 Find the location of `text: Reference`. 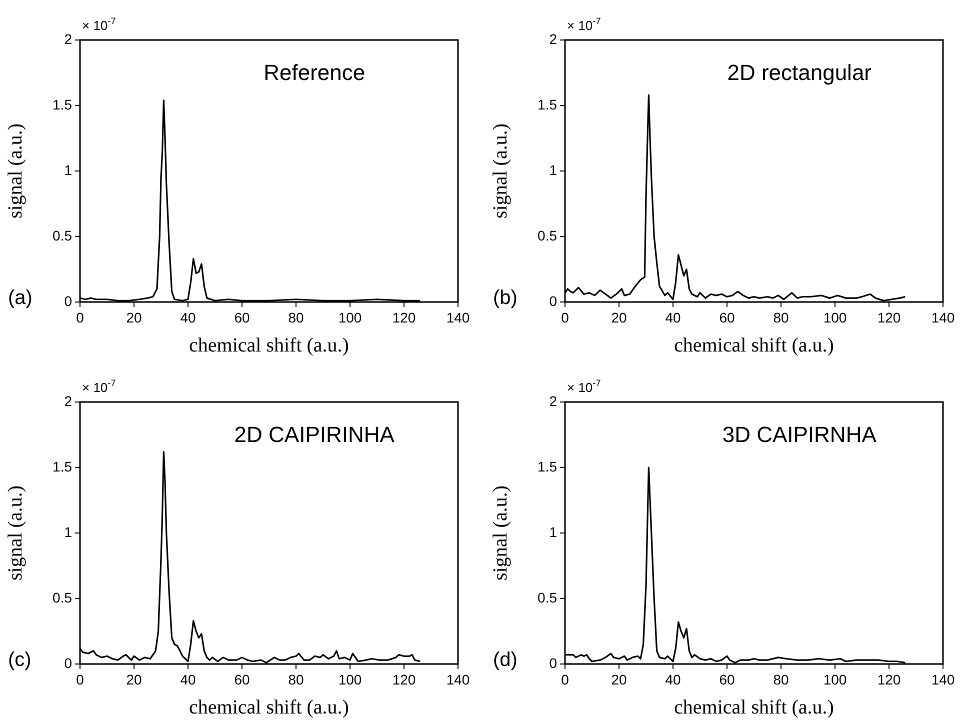

text: Reference is located at coordinates (315, 72).